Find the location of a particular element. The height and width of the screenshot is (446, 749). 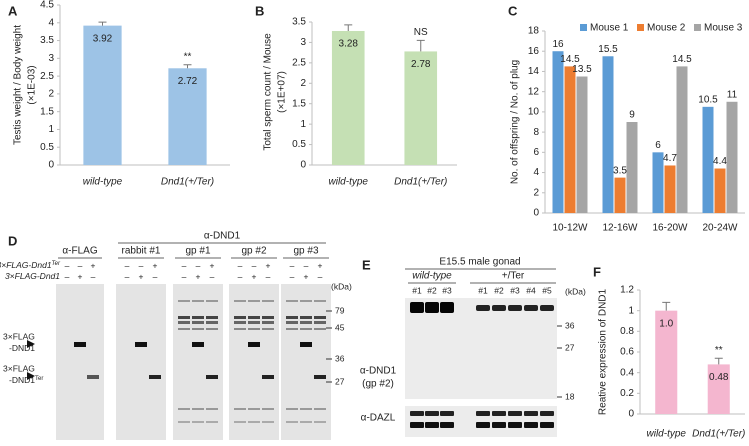

group-label: gp #3 is located at coordinates (305, 251).